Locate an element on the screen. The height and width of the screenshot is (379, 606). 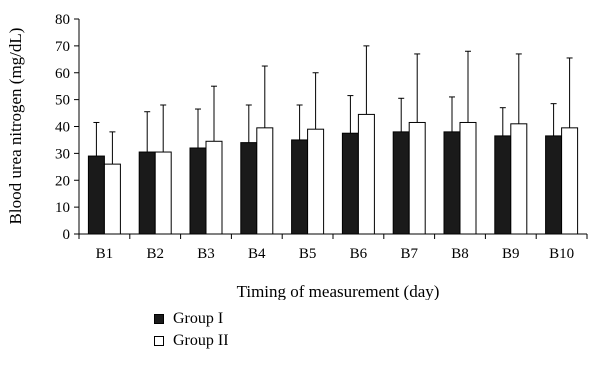
legend: Group I Group II is located at coordinates (191, 330).